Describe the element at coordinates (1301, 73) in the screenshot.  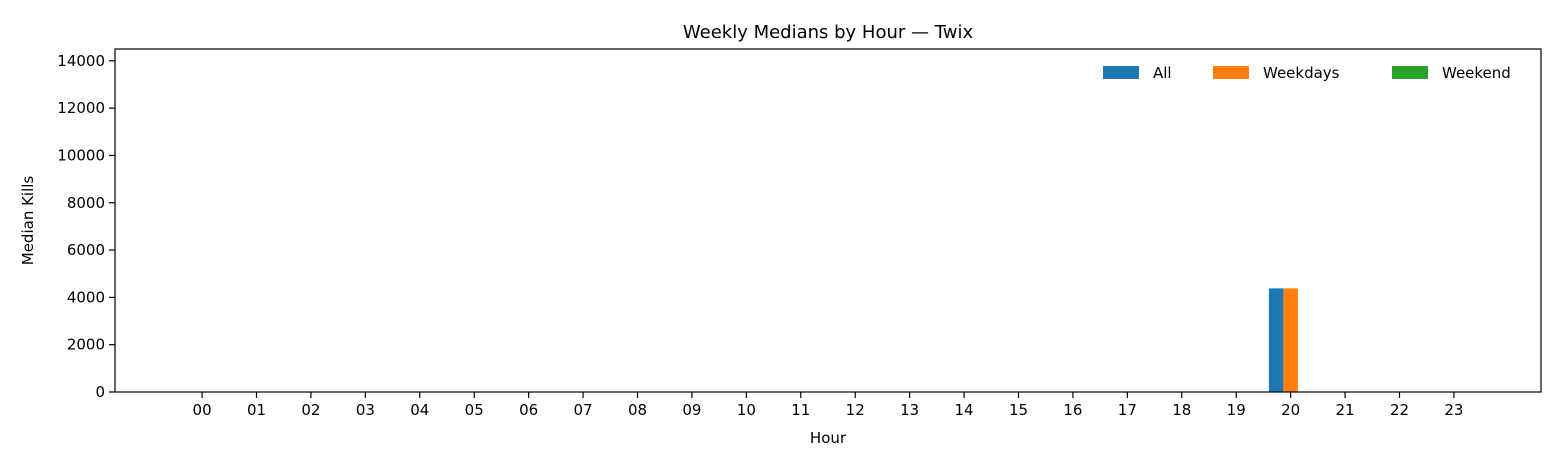
I see `legend-label-weekdays: Weekdays` at that location.